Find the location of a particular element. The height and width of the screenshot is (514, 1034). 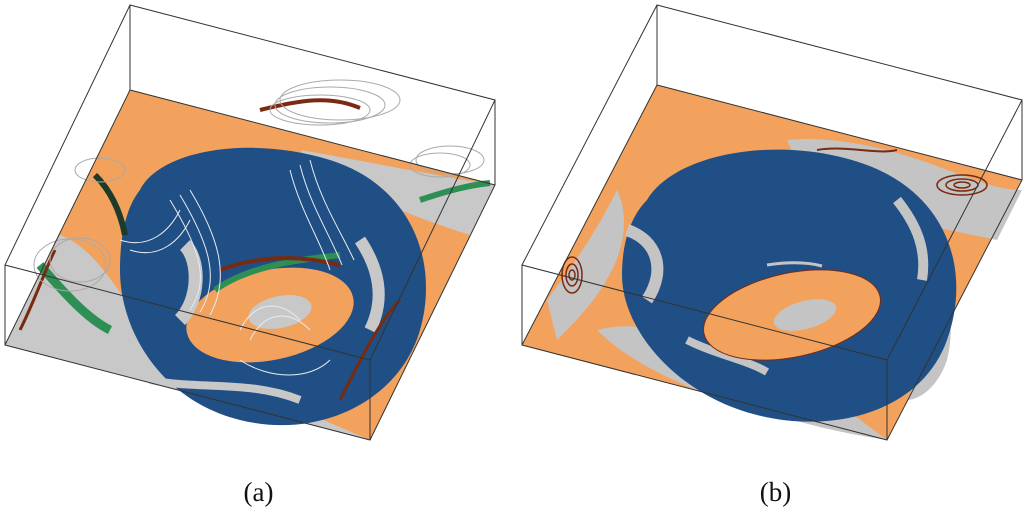

streamlines is located at coordinates (237, 267).